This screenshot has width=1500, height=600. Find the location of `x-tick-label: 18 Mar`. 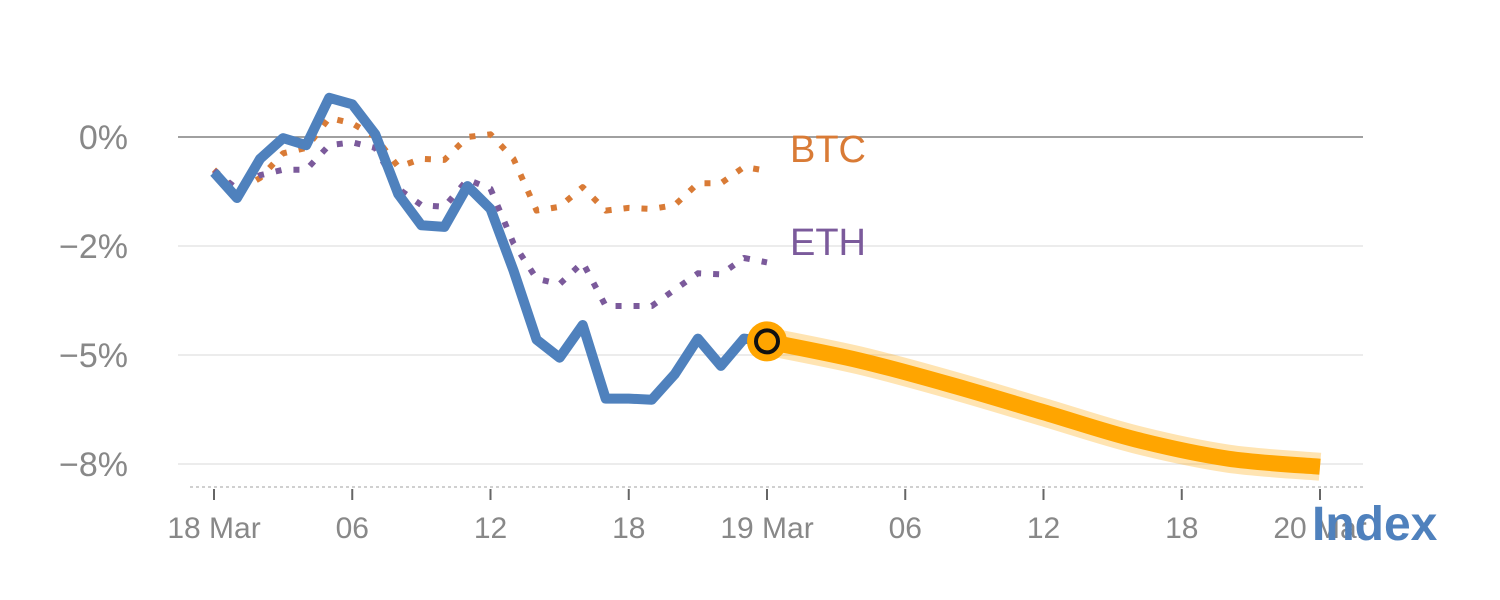

x-tick-label: 18 Mar is located at coordinates (213, 528).